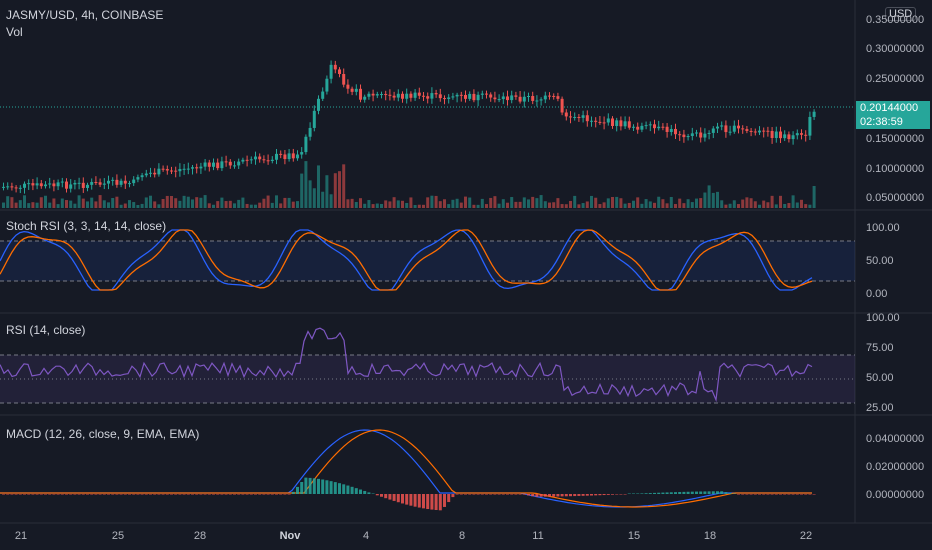  Describe the element at coordinates (103, 434) in the screenshot. I see `macd-title: MACD (12, 26, close, 9, EMA, EMA)` at that location.